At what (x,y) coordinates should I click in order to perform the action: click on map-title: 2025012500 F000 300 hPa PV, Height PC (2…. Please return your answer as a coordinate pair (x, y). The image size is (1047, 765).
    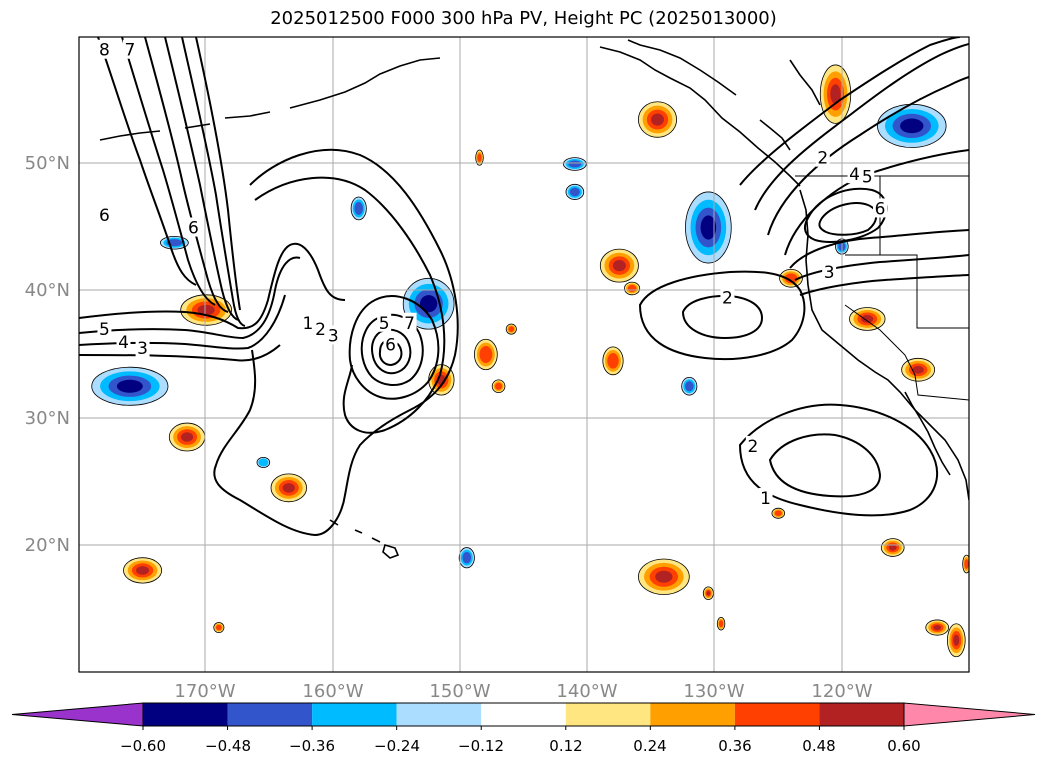
    Looking at the image, I should click on (523, 18).